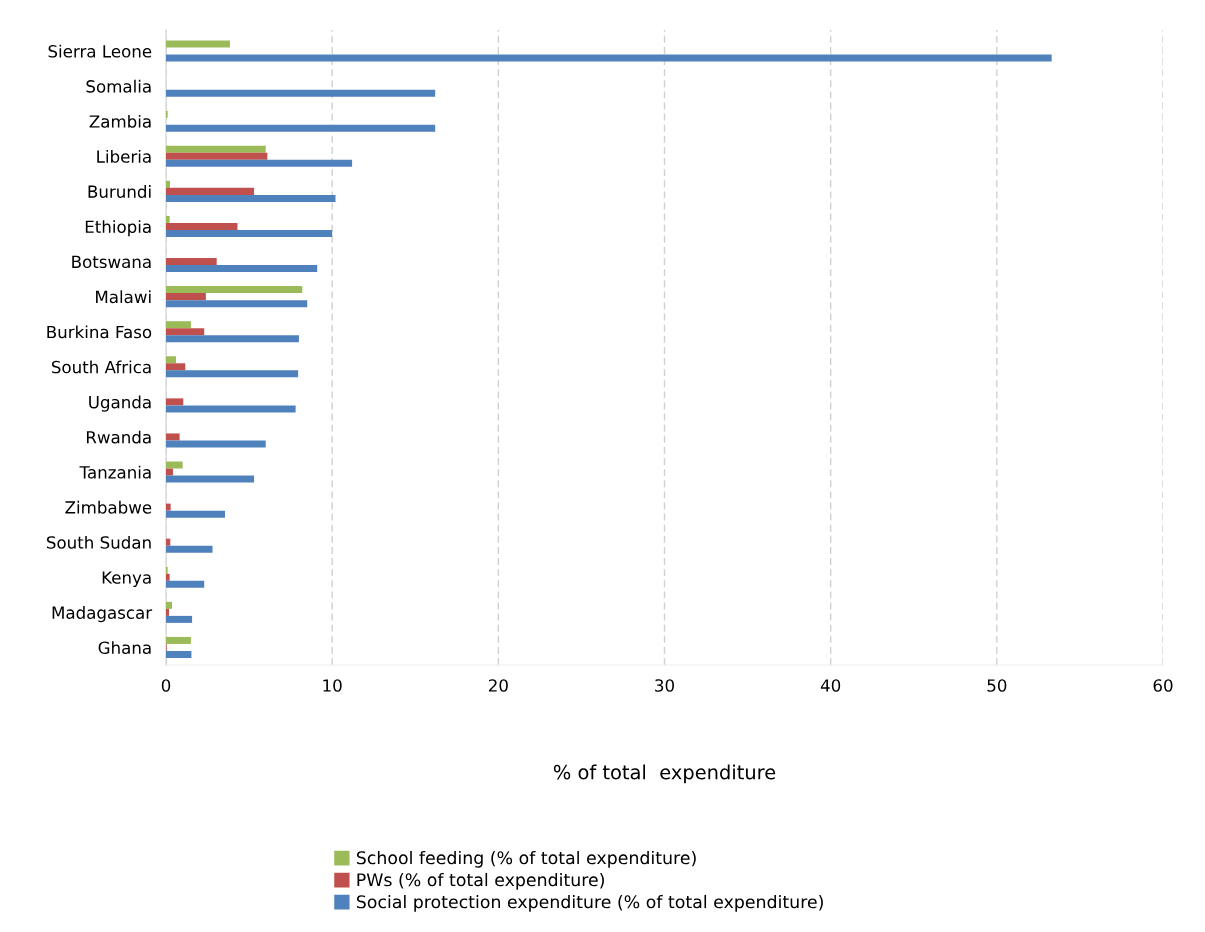 The image size is (1205, 932). I want to click on y-tick-label: South Sudan, so click(98, 542).